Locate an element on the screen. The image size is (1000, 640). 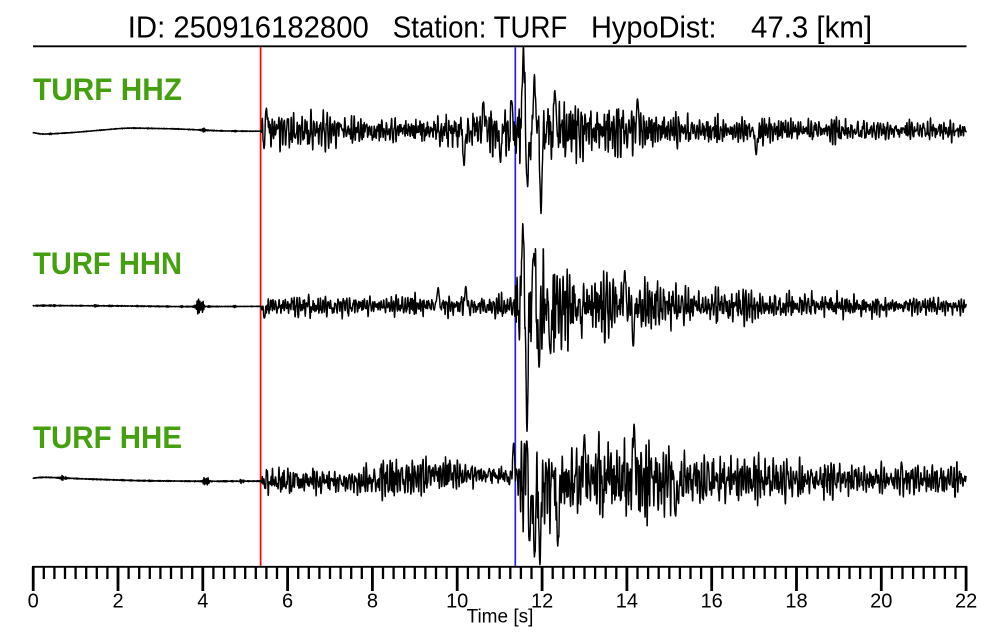
svg-text: ID: 250916182800 is located at coordinates (248, 27).